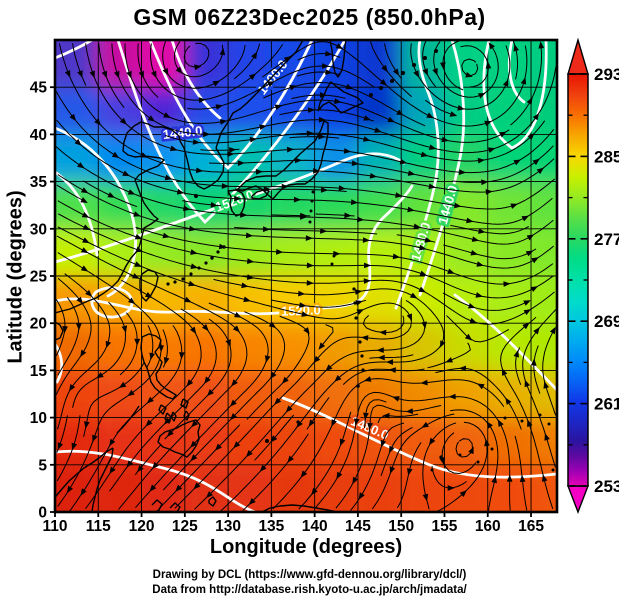 This screenshot has height=605, width=619. I want to click on colorbar: 293 285 277 269 261 253, so click(592, 275).